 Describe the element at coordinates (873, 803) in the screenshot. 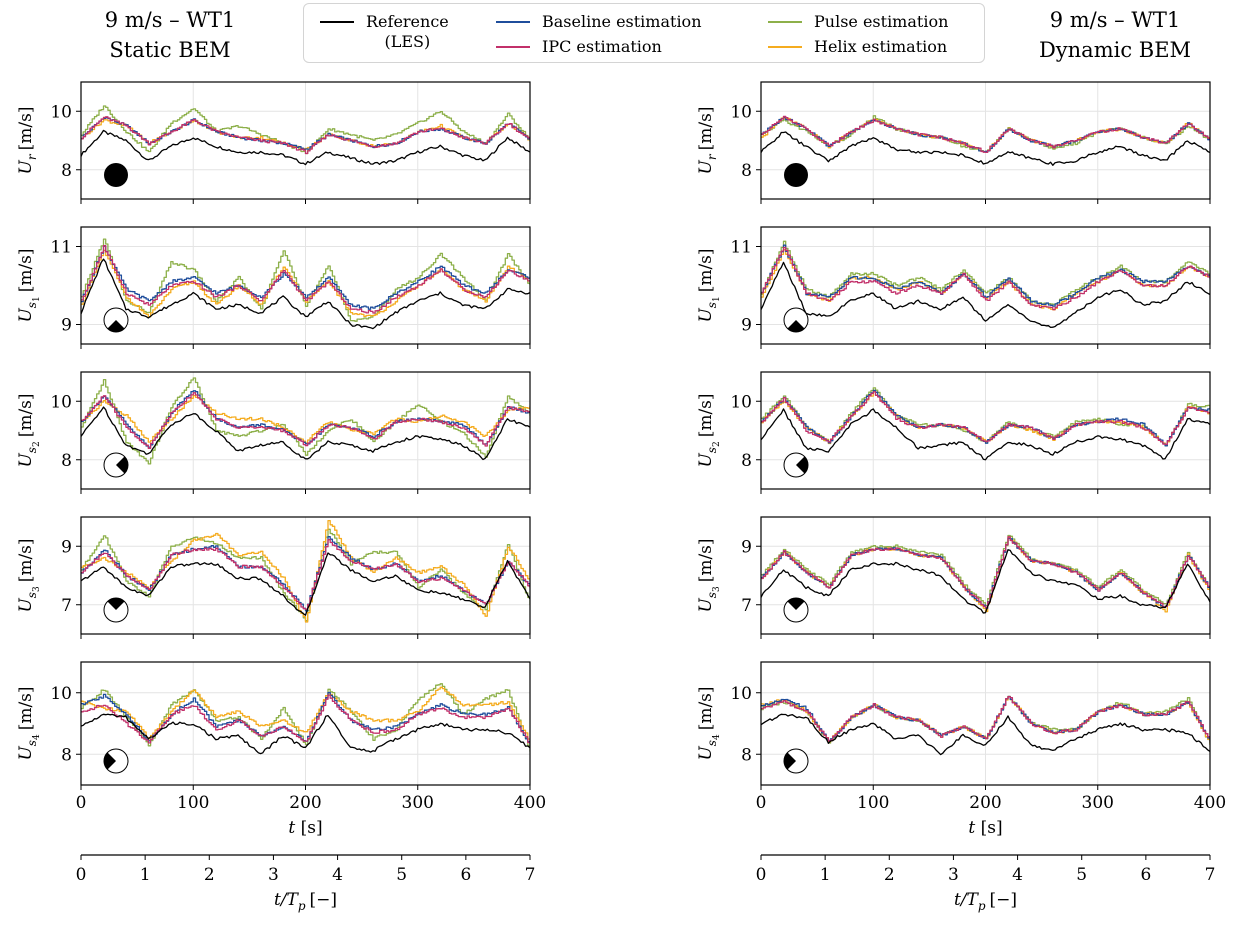

I see `x-tick-label: 100` at that location.